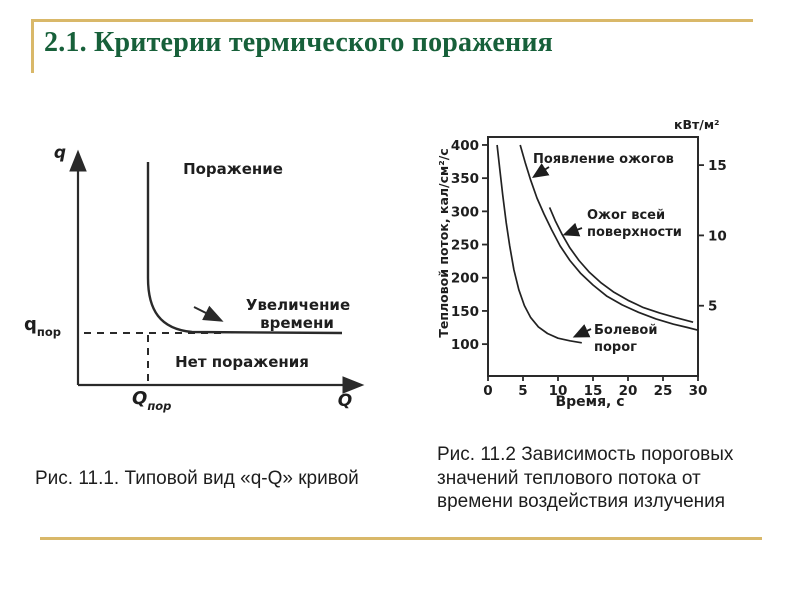 The height and width of the screenshot is (600, 800). I want to click on plot-frame, so click(593, 256).